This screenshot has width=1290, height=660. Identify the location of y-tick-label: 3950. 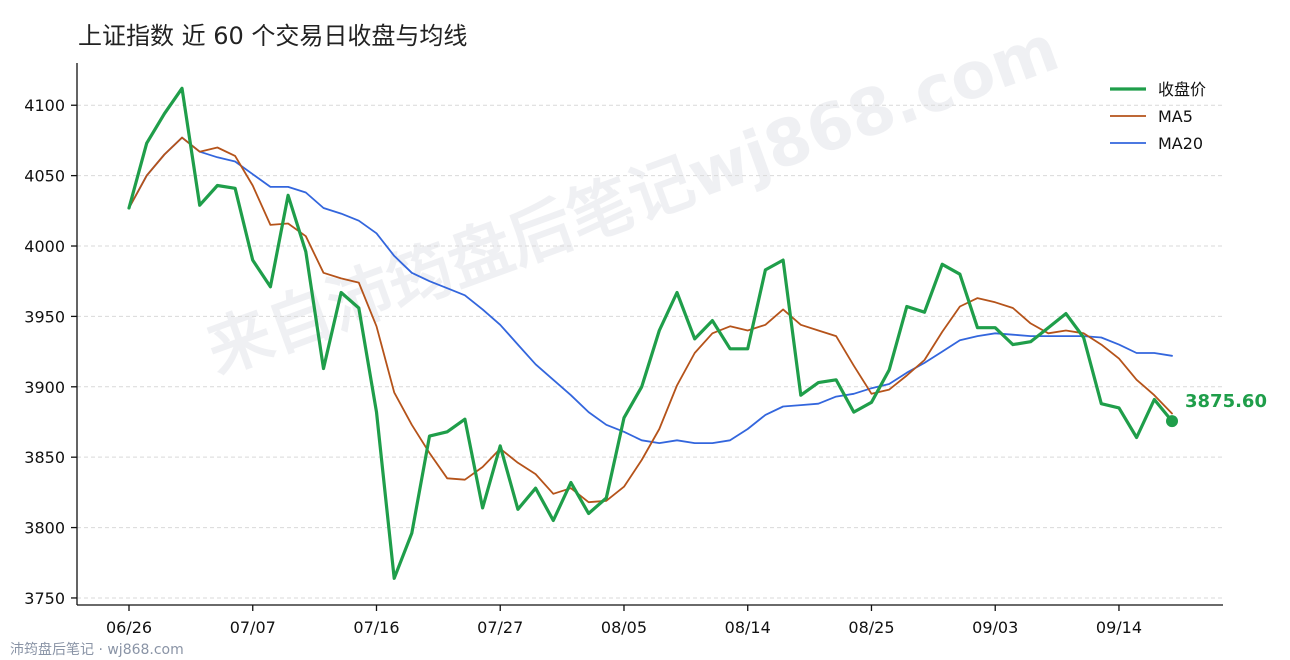
(44, 316).